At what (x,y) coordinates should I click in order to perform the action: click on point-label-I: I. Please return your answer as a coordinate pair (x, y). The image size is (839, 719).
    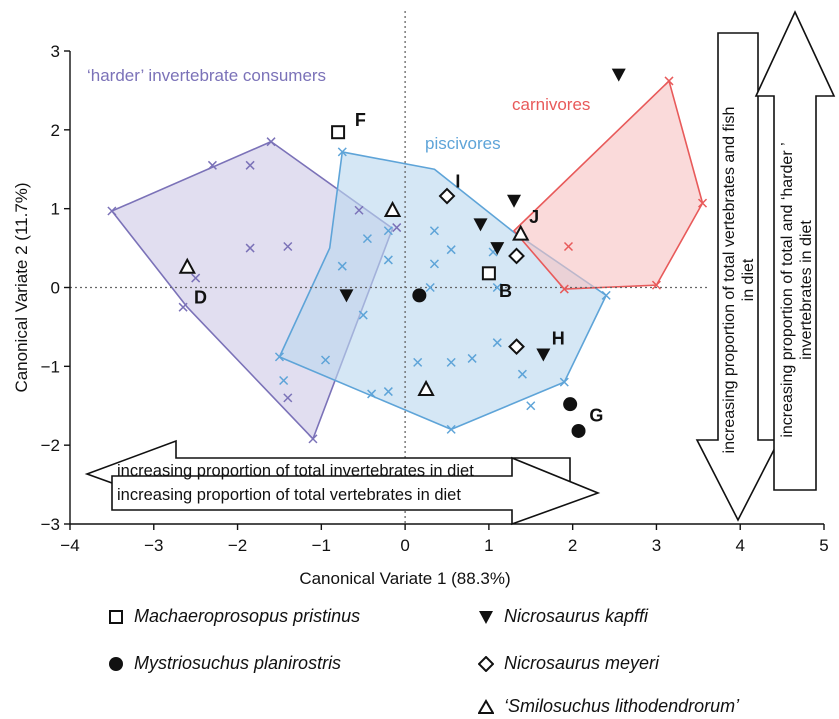
    Looking at the image, I should click on (457, 181).